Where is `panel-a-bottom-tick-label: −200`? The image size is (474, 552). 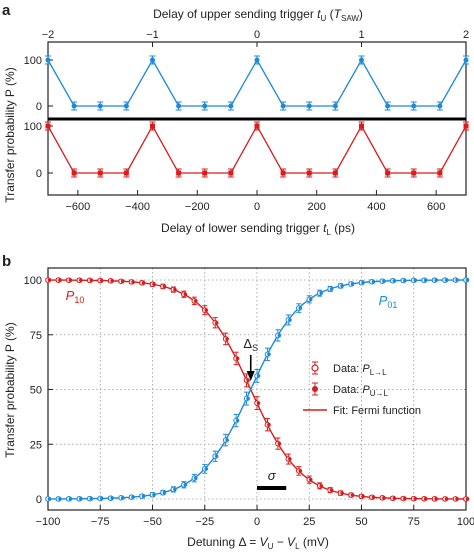
panel-a-bottom-tick-label: −200 is located at coordinates (197, 207).